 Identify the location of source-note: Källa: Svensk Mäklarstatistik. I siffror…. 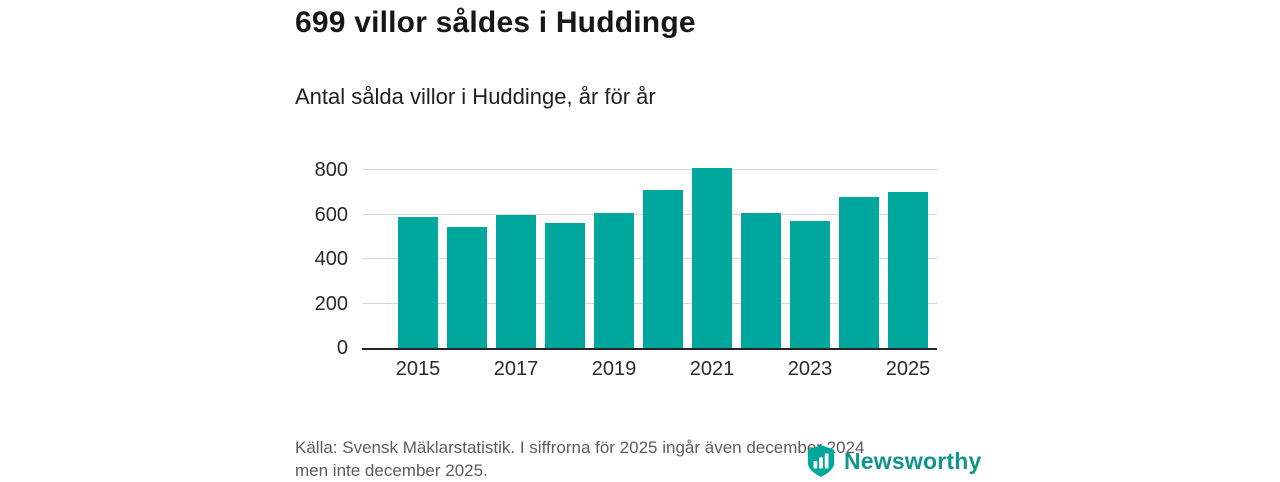
(579, 459).